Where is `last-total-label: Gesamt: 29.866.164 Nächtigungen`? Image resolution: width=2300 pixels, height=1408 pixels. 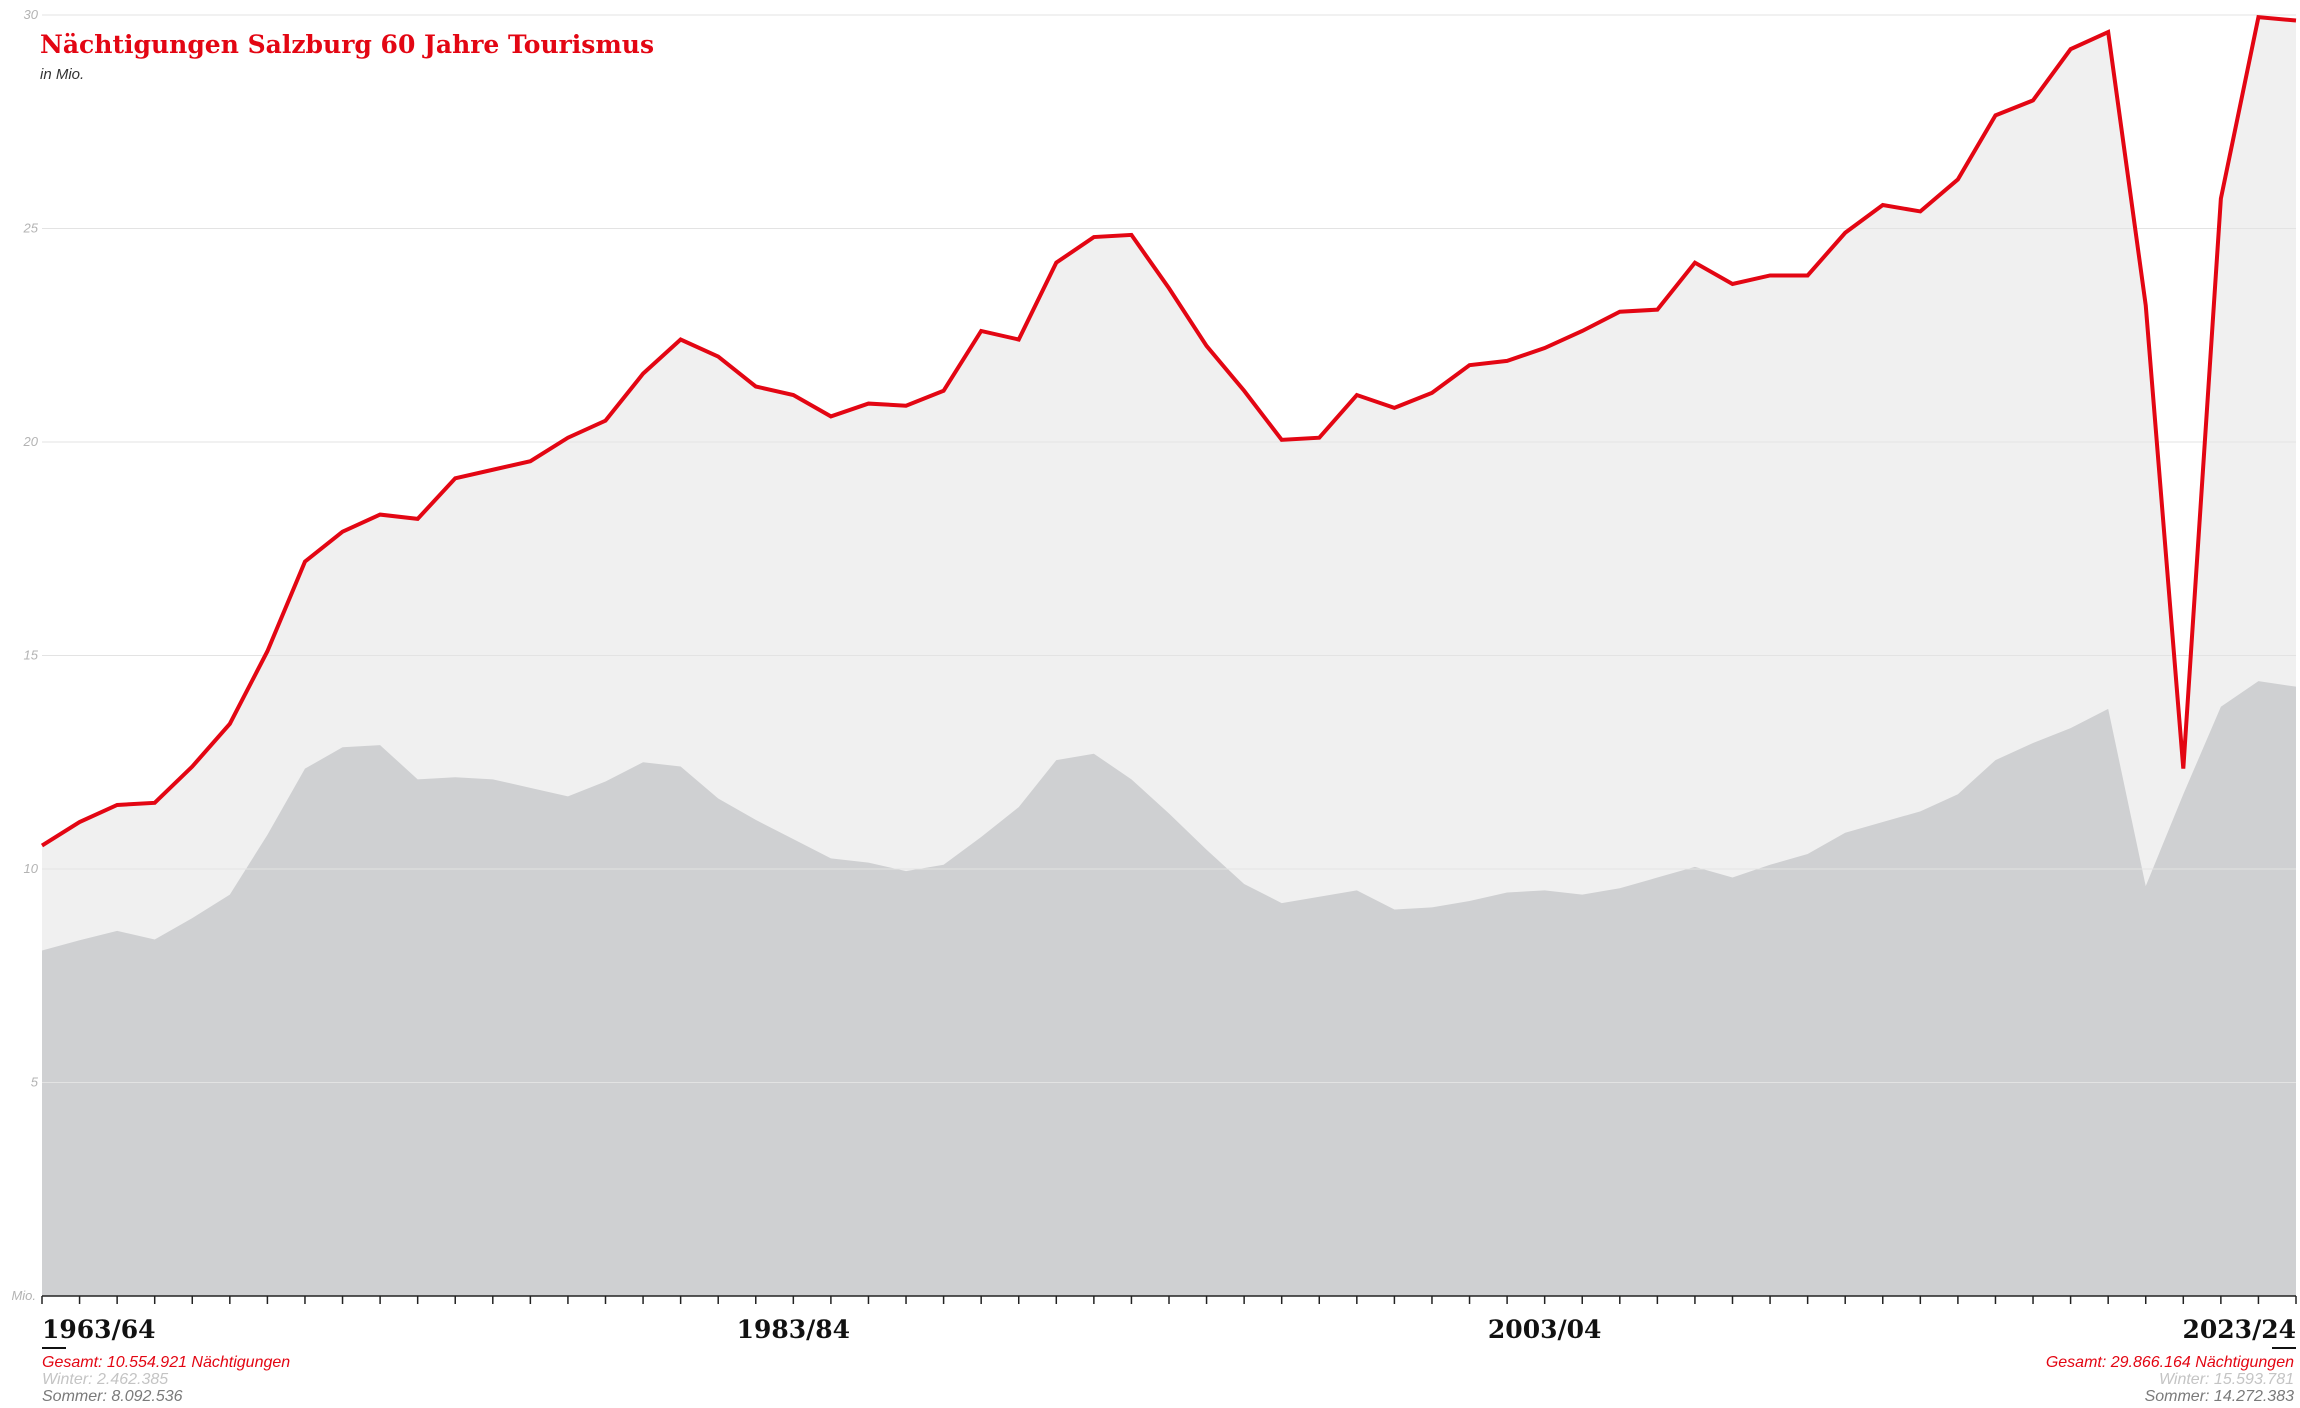
last-total-label: Gesamt: 29.866.164 Nächtigungen is located at coordinates (2169, 1362).